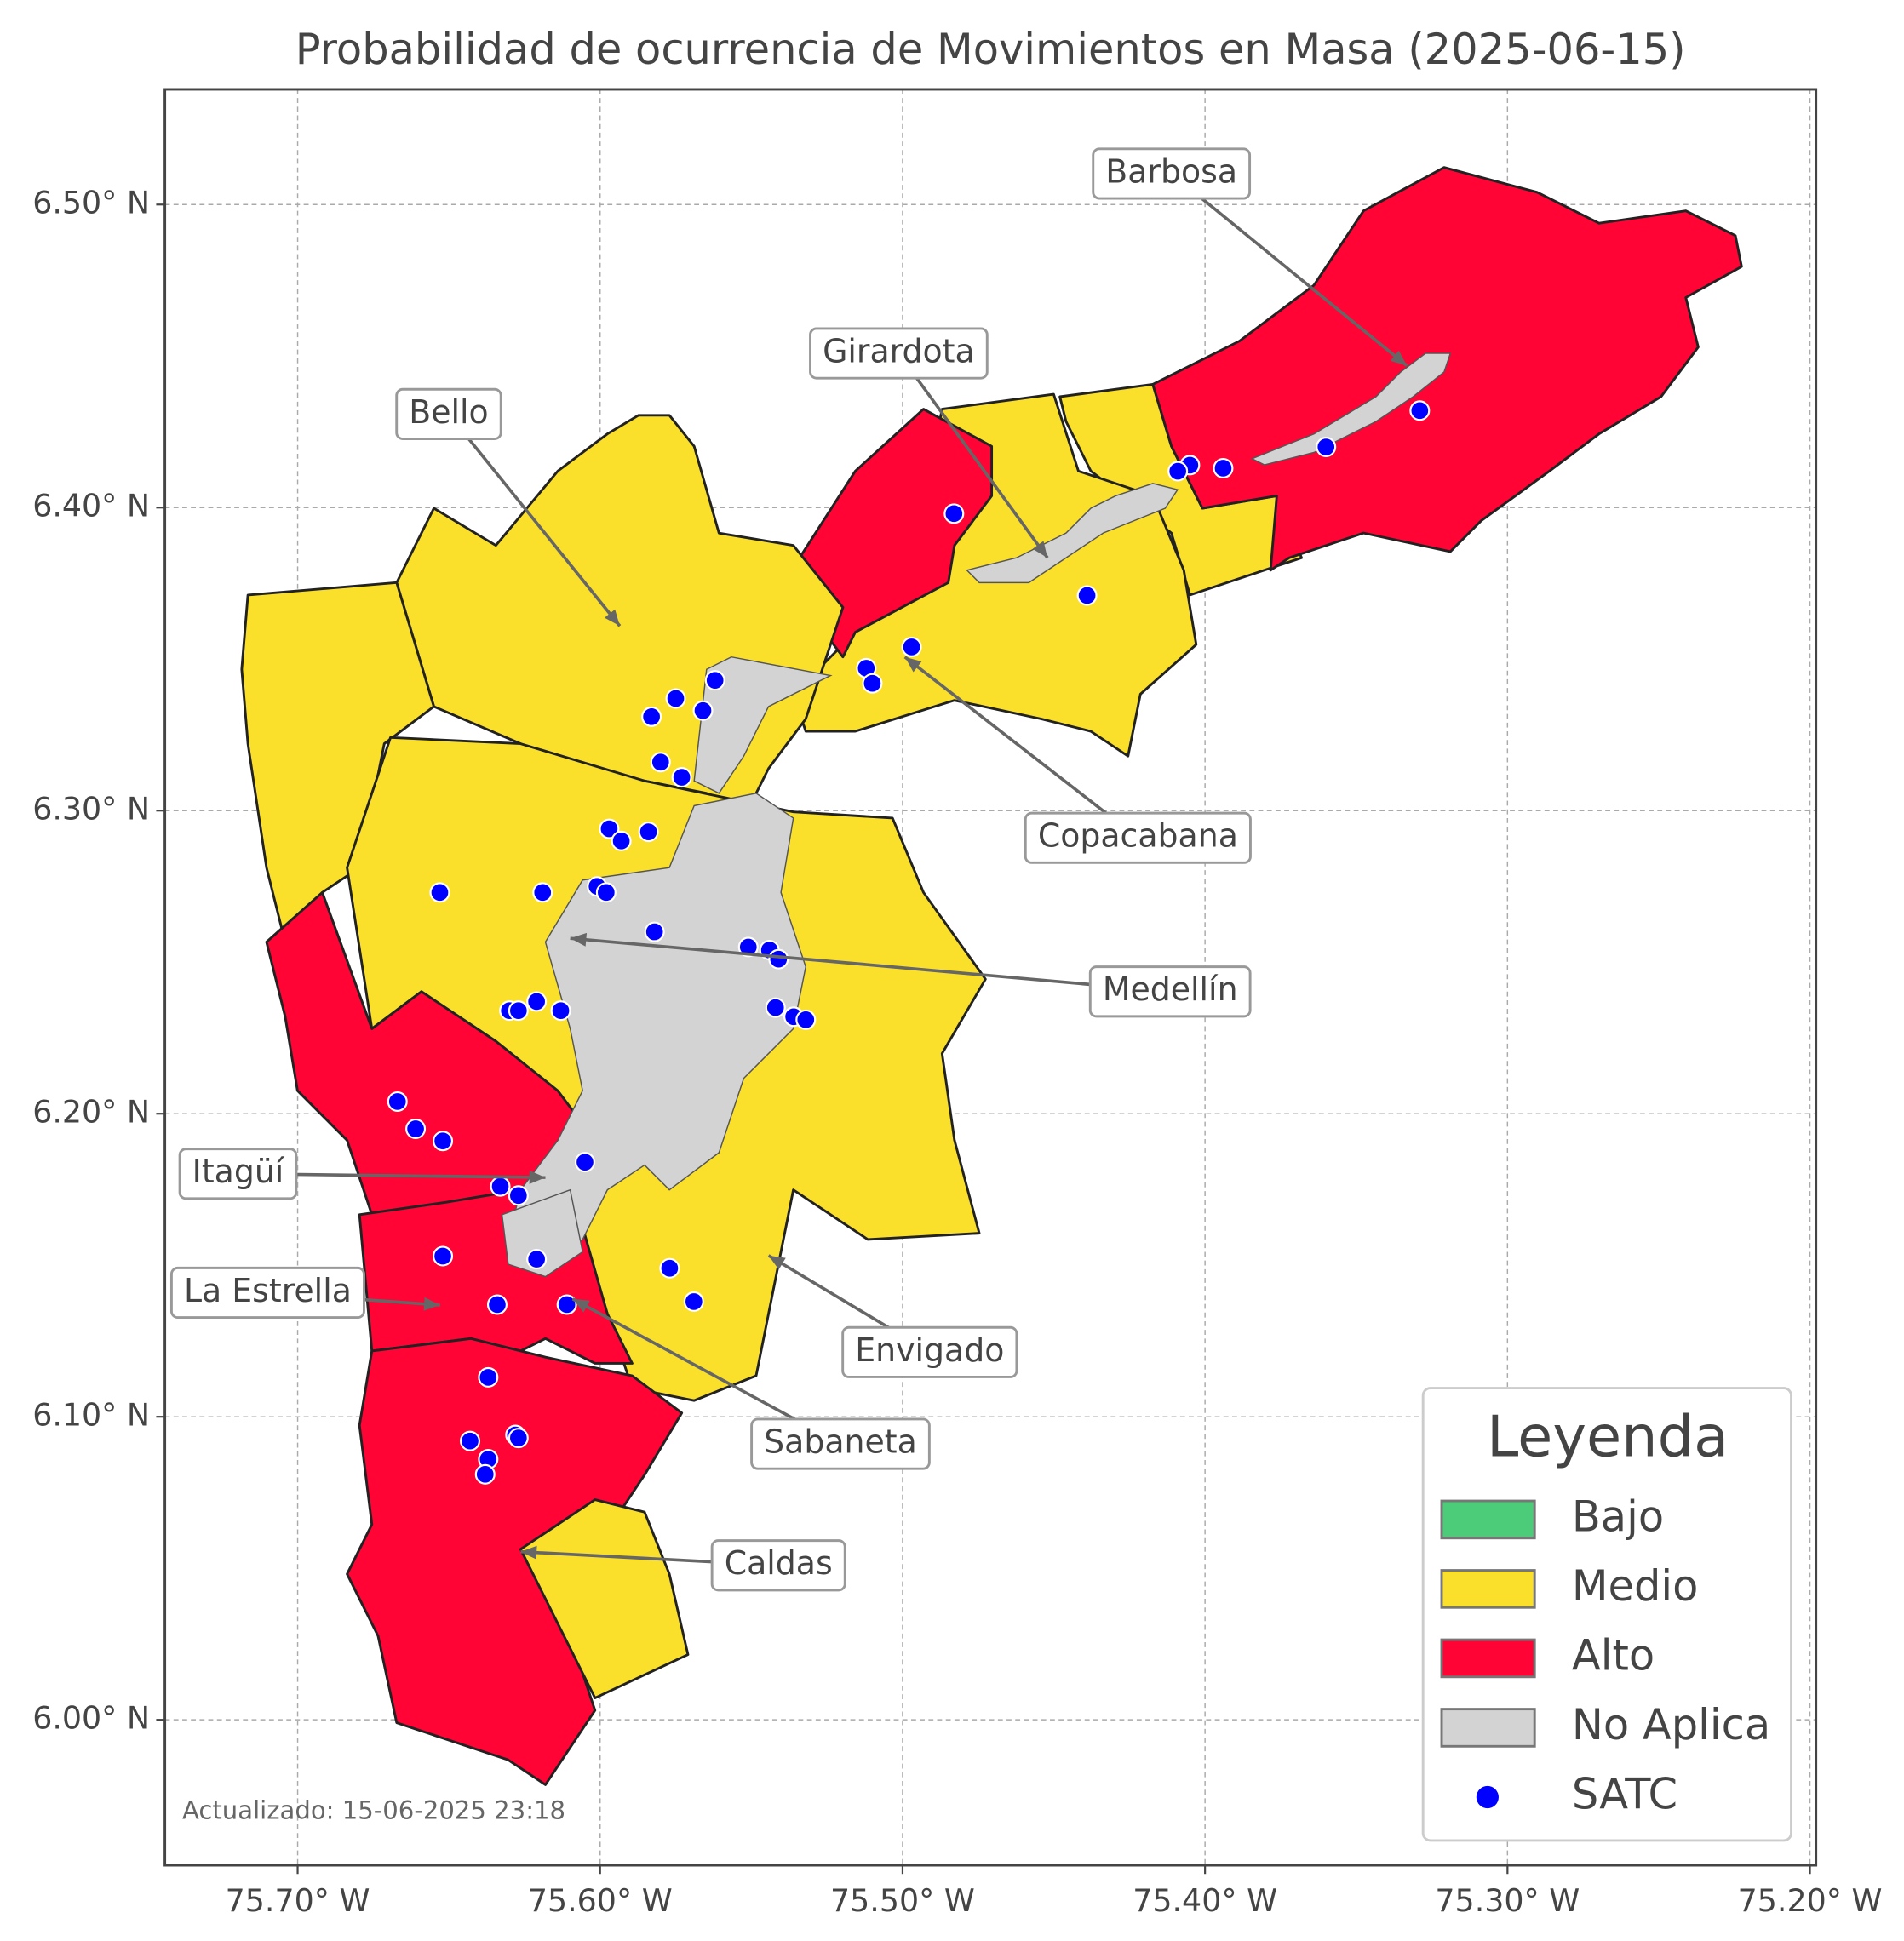 The image size is (1904, 1941). I want to click on y-tick-label: 6.50° N, so click(91, 203).